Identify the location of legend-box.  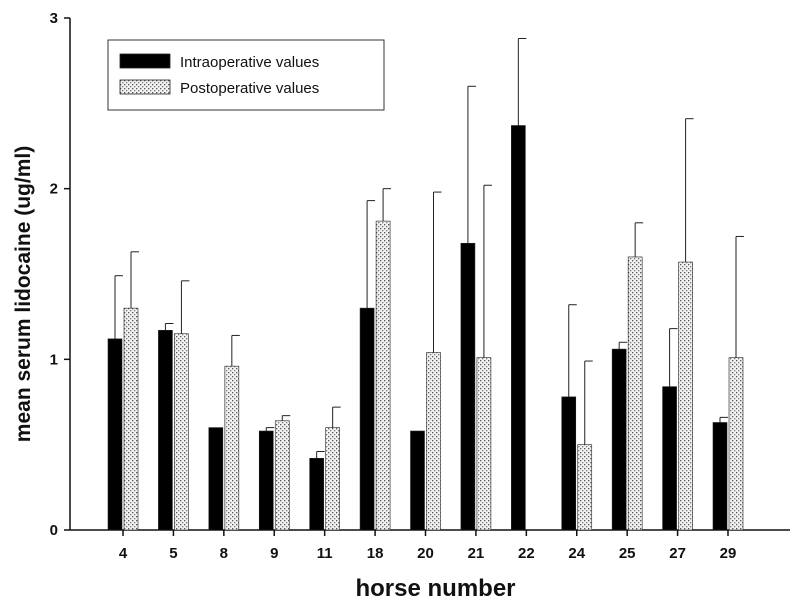
(246, 75).